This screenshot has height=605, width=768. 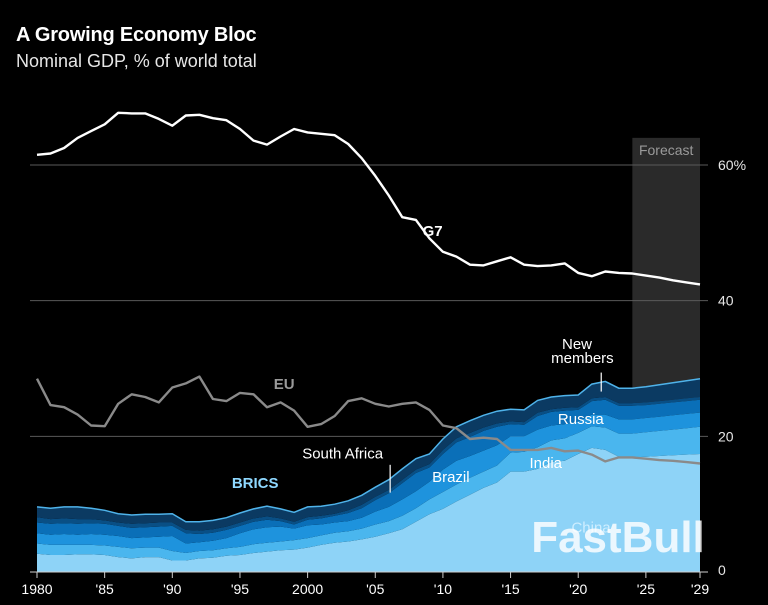 What do you see at coordinates (343, 454) in the screenshot?
I see `label-south-africa: South Africa` at bounding box center [343, 454].